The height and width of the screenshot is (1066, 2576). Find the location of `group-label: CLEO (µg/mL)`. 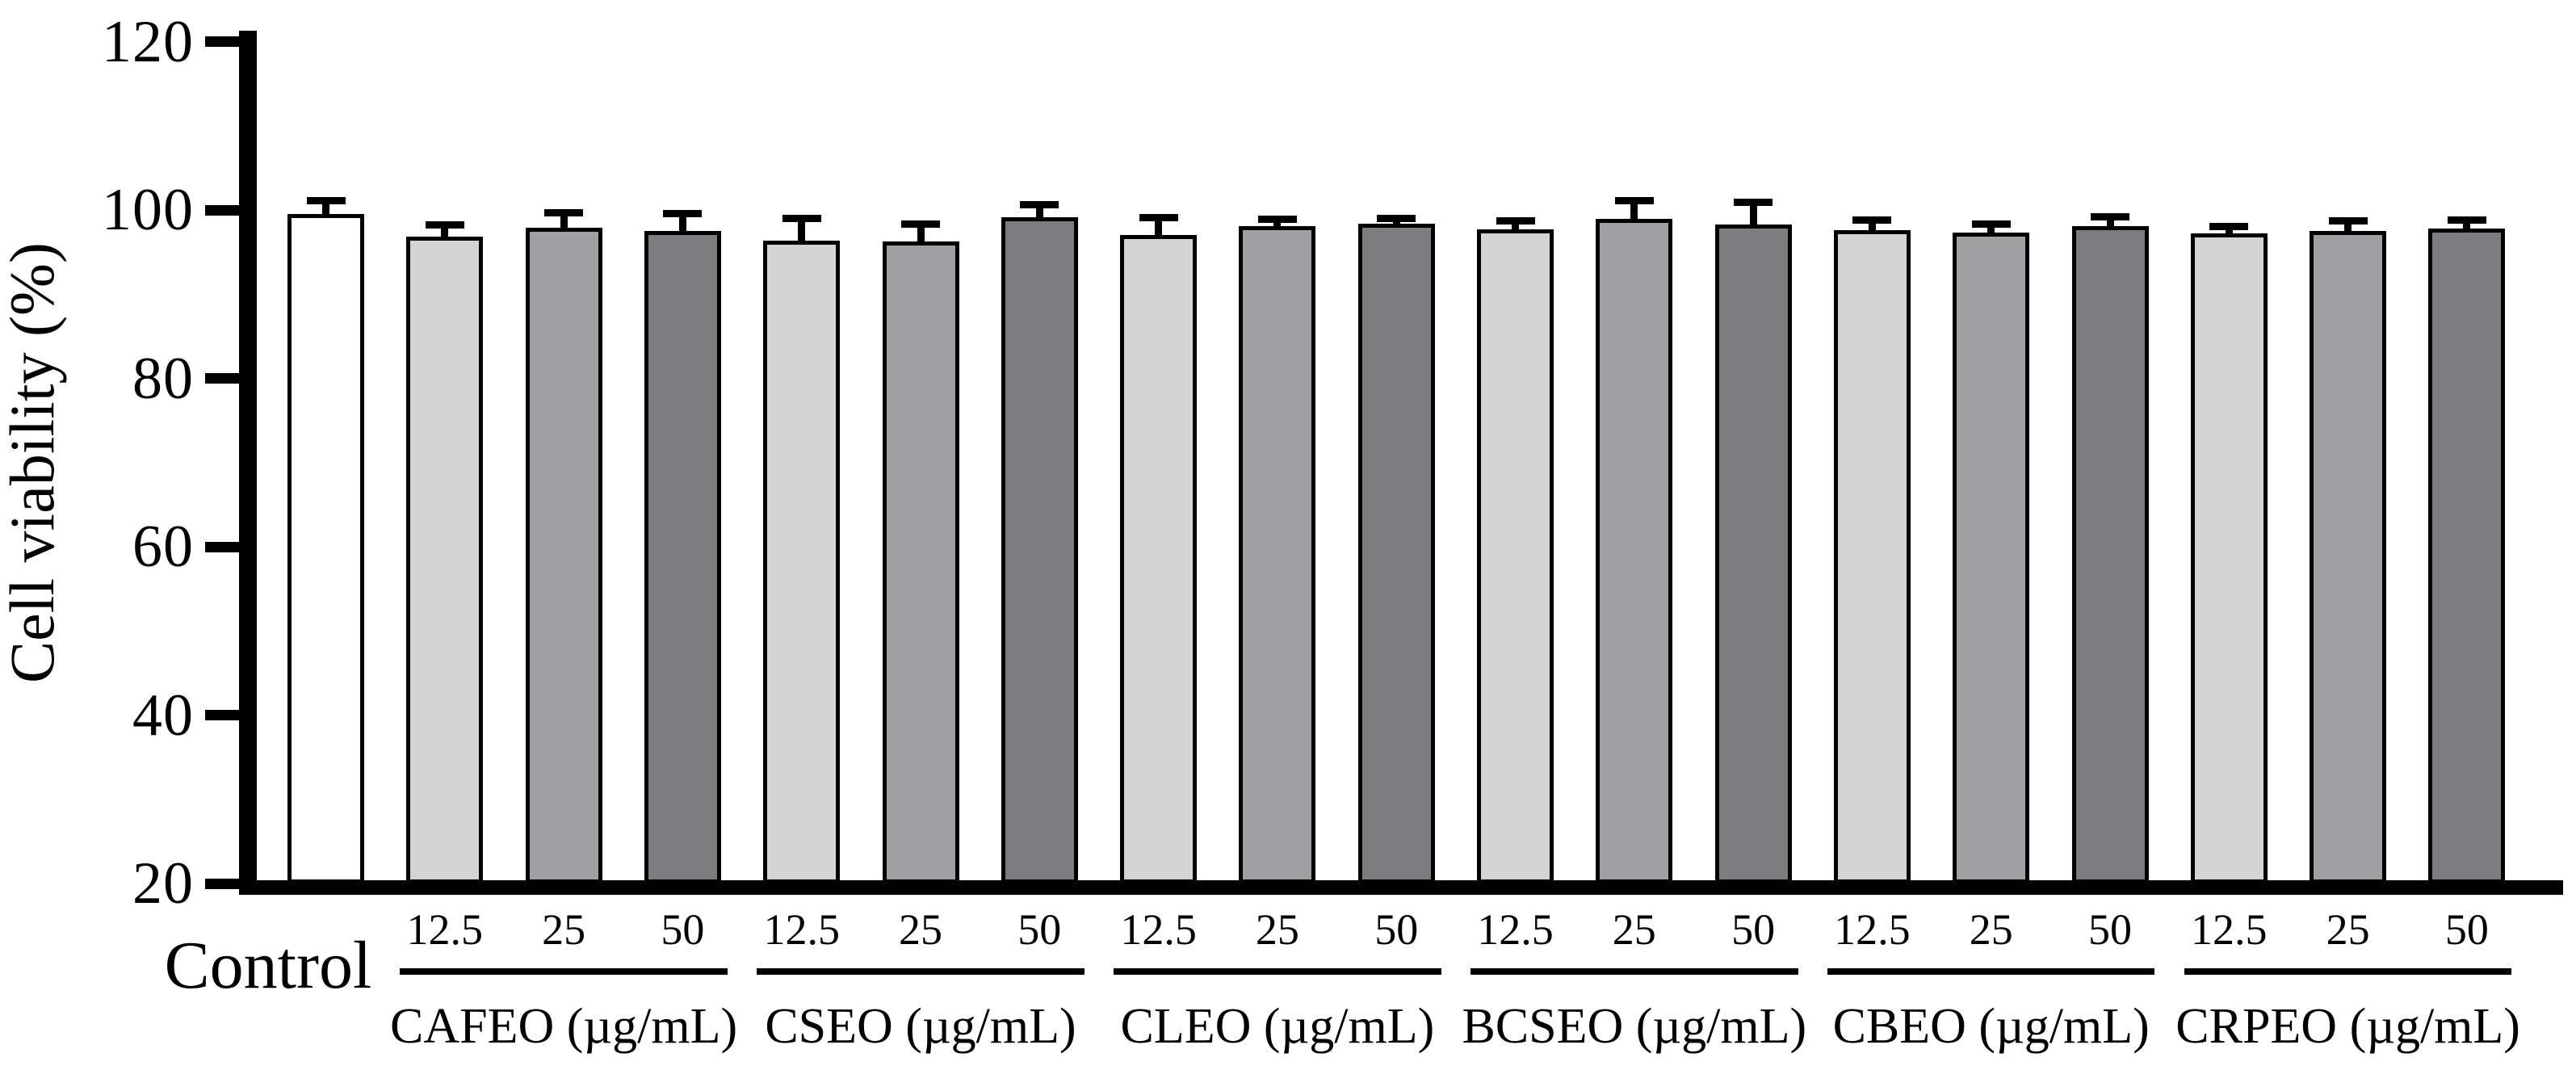

group-label: CLEO (µg/mL) is located at coordinates (1277, 1026).